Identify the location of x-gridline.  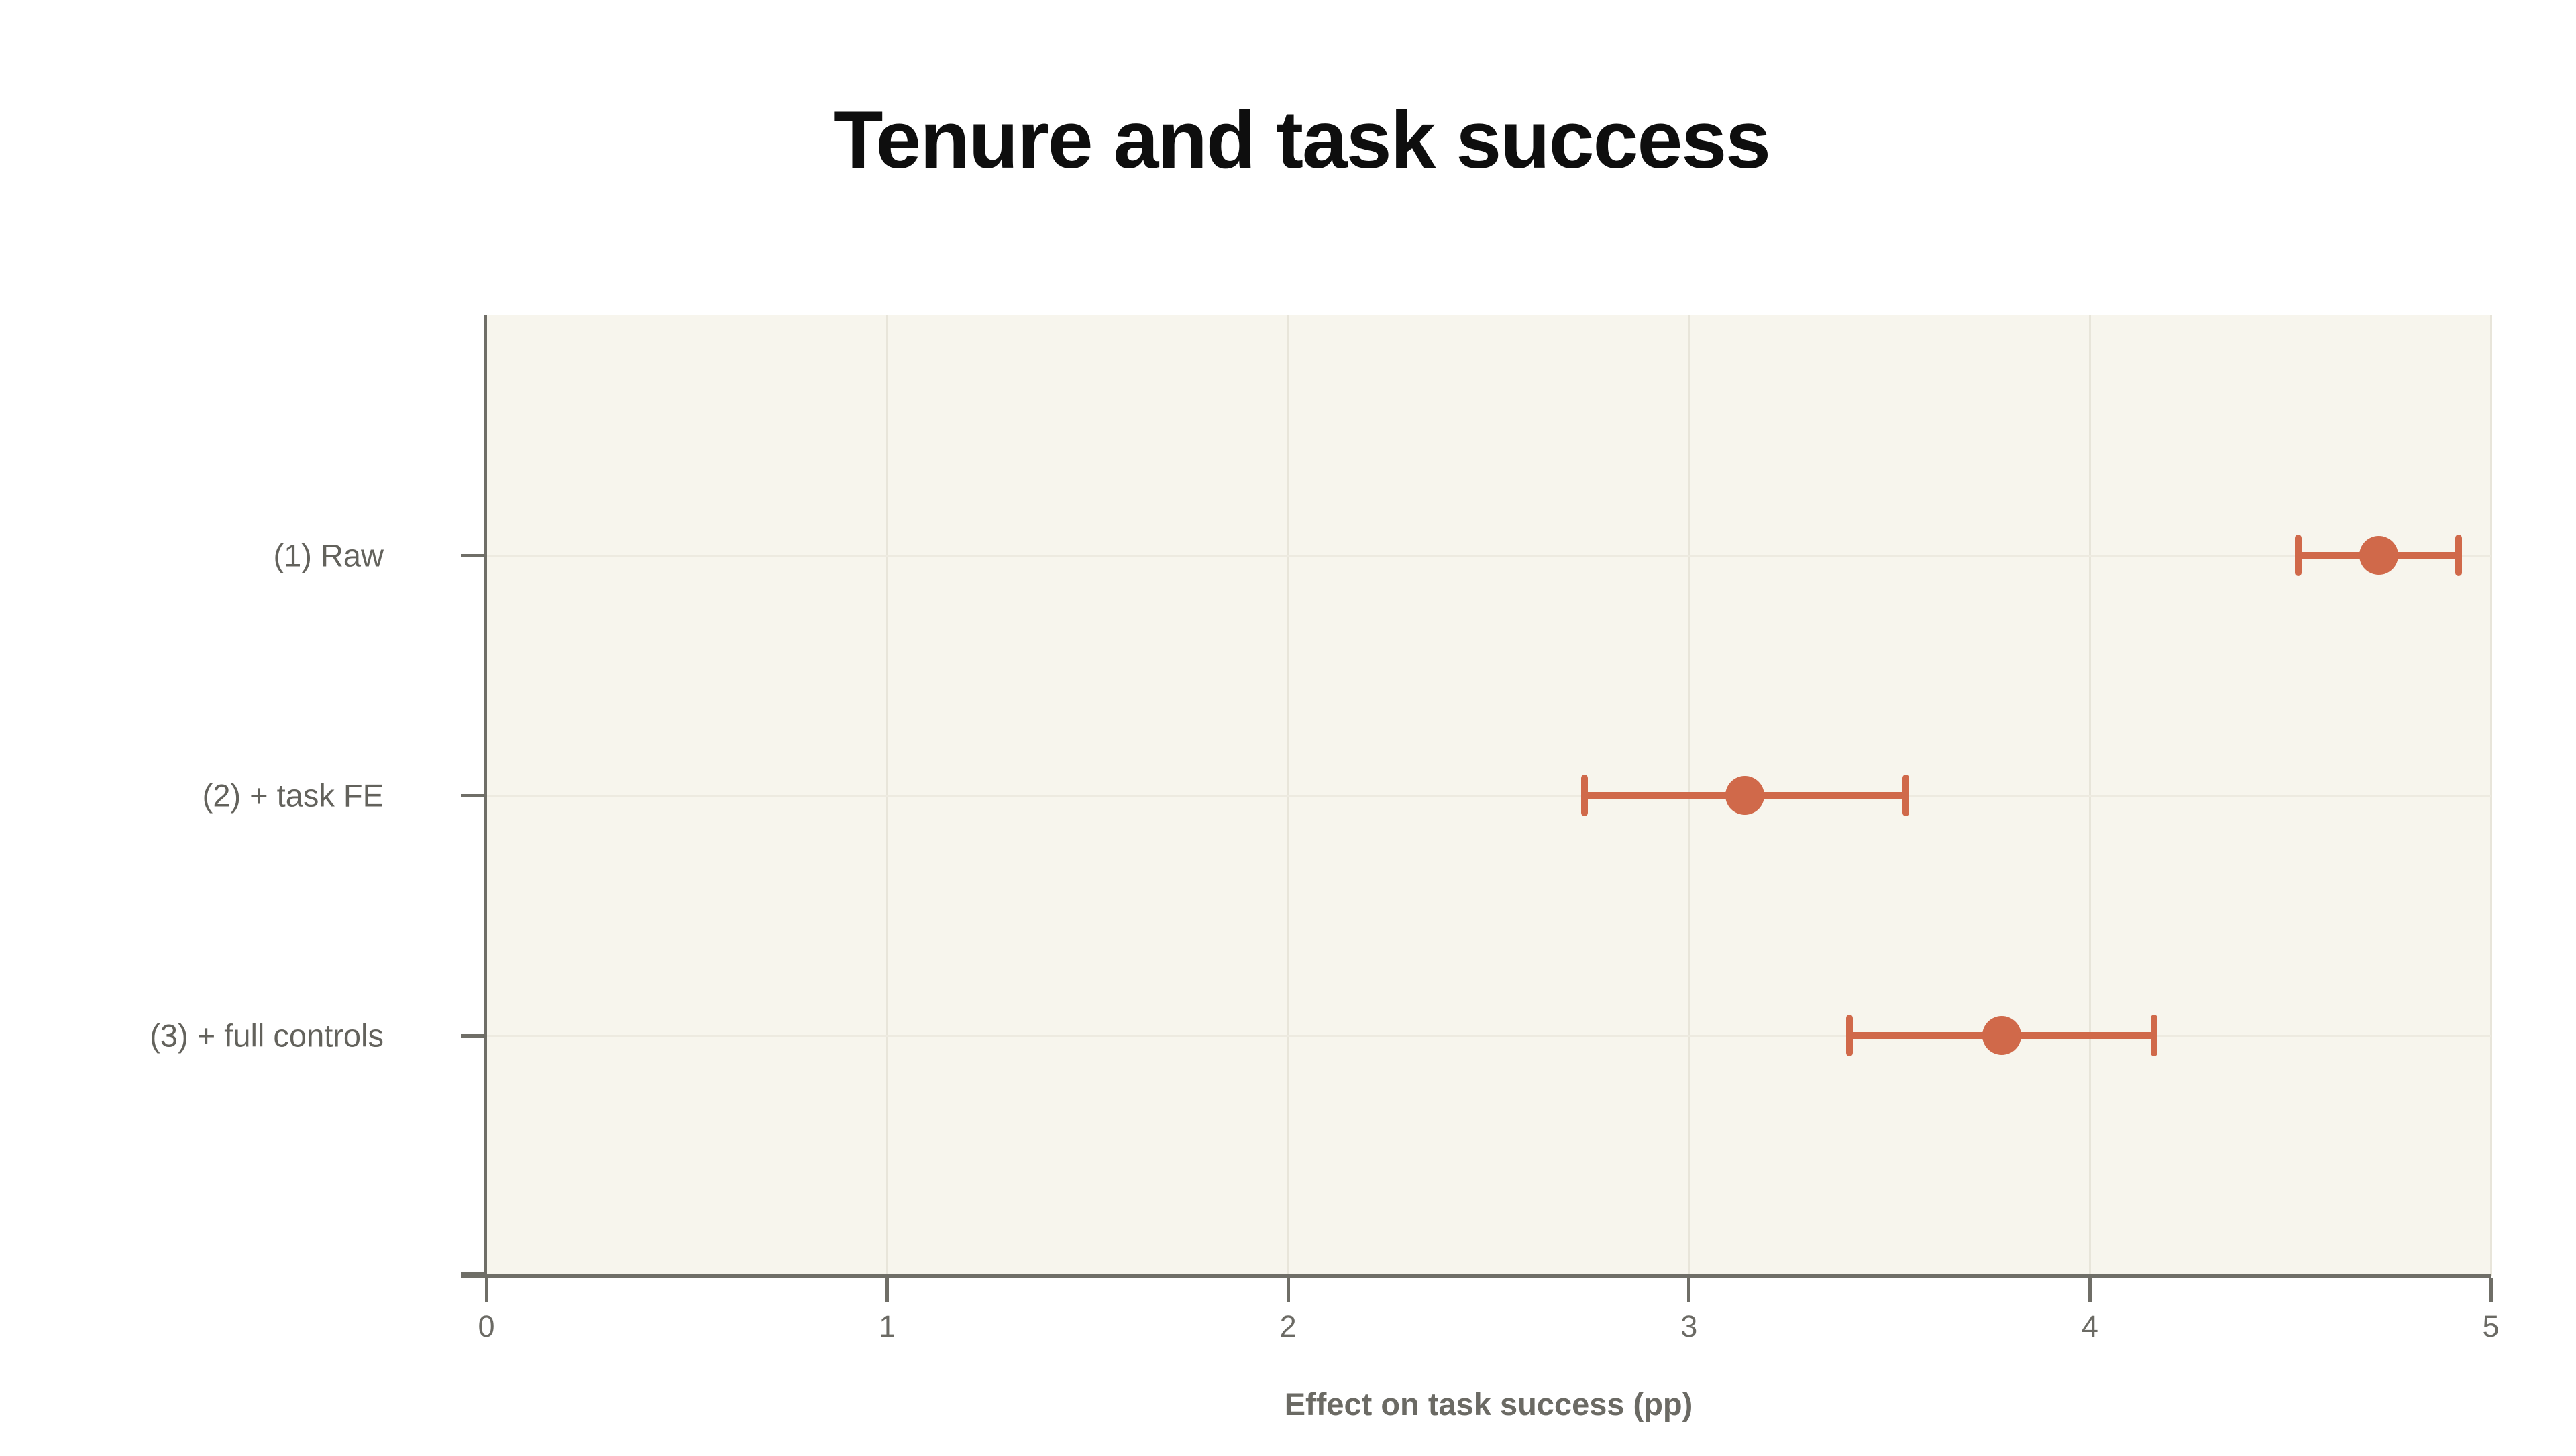
(2490, 795).